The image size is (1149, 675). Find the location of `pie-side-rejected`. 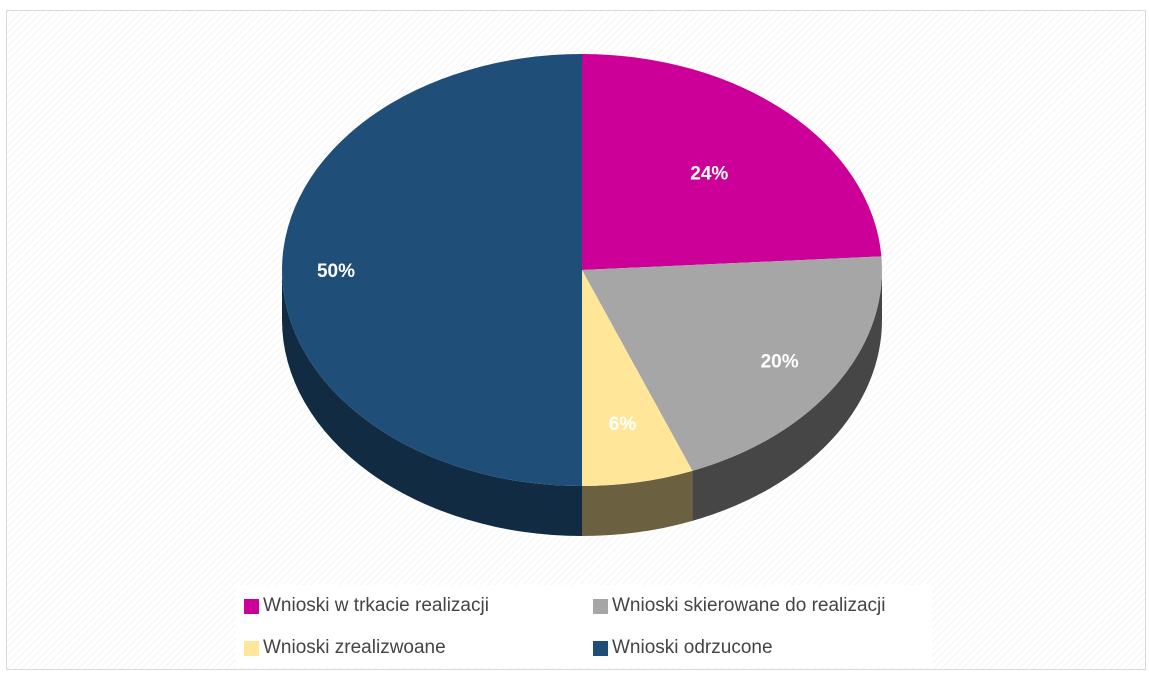

pie-side-rejected is located at coordinates (432, 403).